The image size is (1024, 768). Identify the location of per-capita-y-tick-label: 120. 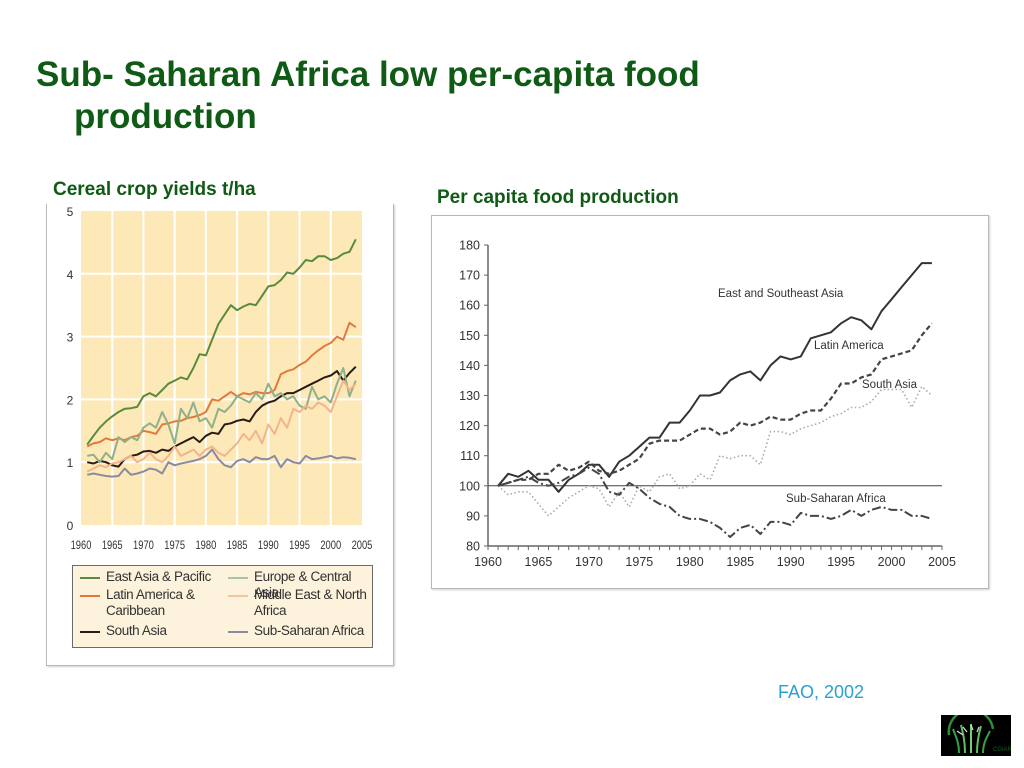
(469, 426).